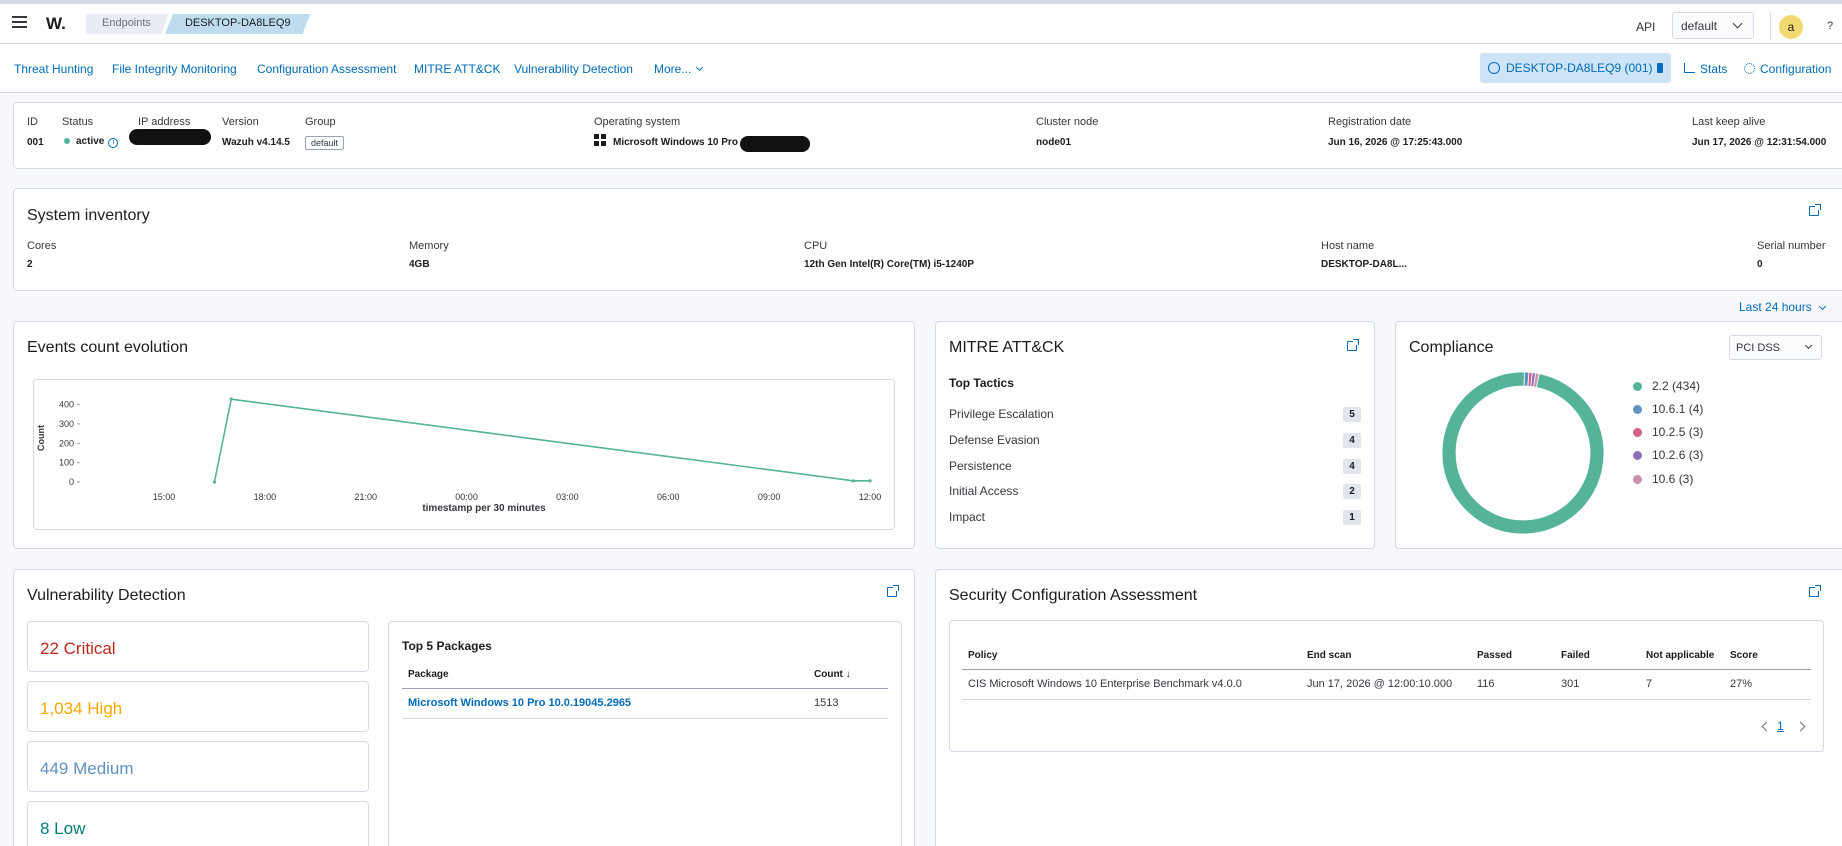  Describe the element at coordinates (1329, 655) in the screenshot. I see `col-end-scan: End scan` at that location.